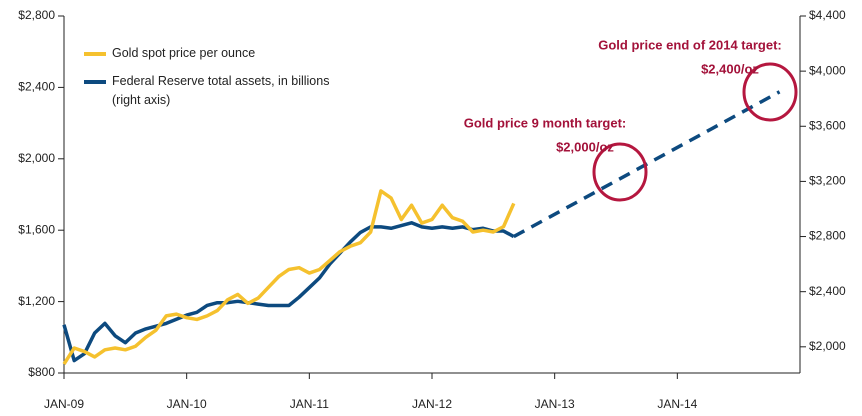  What do you see at coordinates (36, 158) in the screenshot?
I see `y-tick-label: $2,000` at bounding box center [36, 158].